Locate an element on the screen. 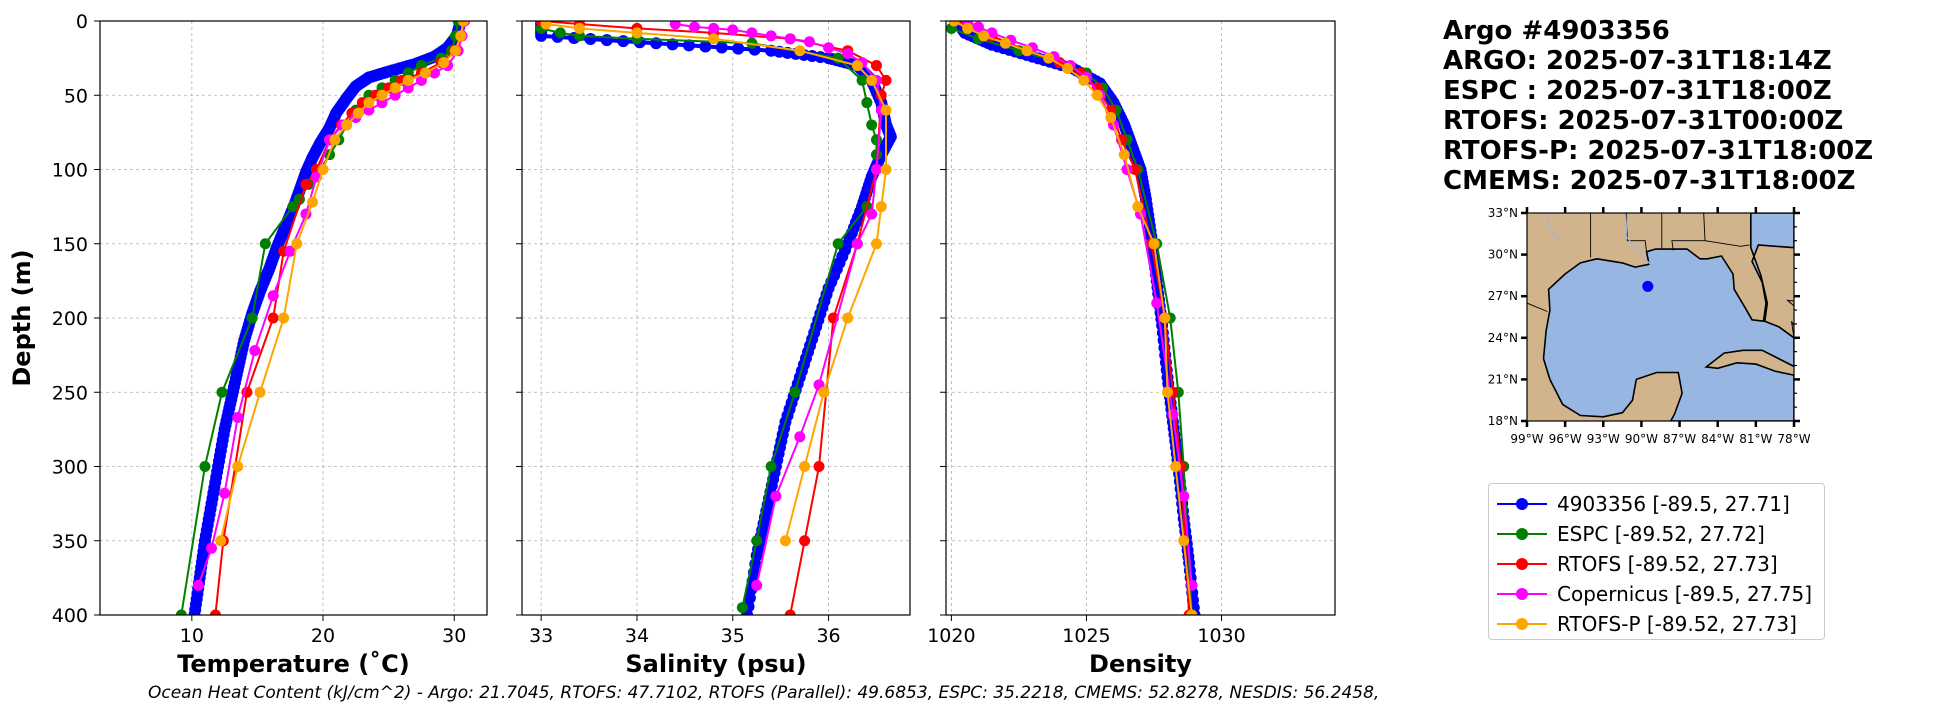  y-tick-label: 350 is located at coordinates (70, 542).